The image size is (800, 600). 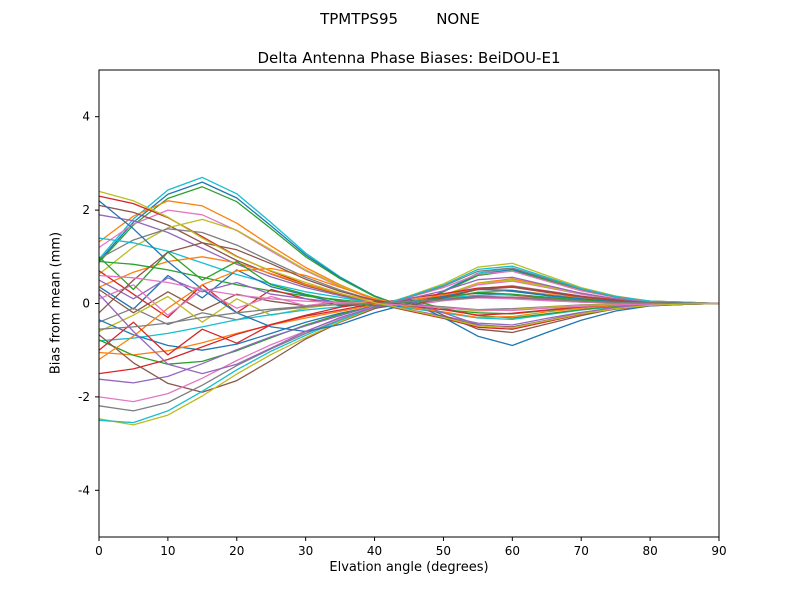 What do you see at coordinates (581, 551) in the screenshot?
I see `x-tick-label: 70` at bounding box center [581, 551].